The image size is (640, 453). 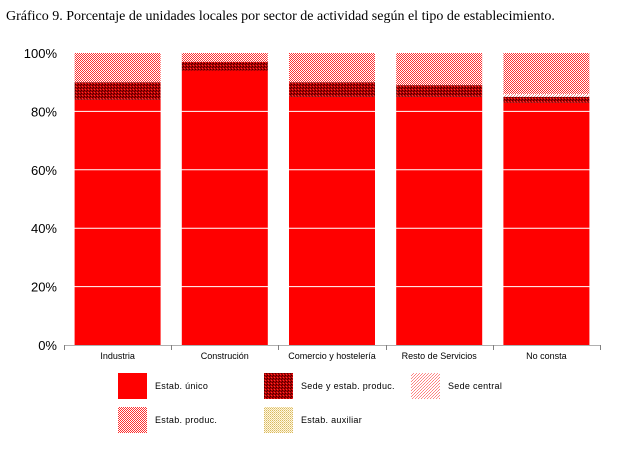 What do you see at coordinates (475, 386) in the screenshot?
I see `legend-label: Sede central` at bounding box center [475, 386].